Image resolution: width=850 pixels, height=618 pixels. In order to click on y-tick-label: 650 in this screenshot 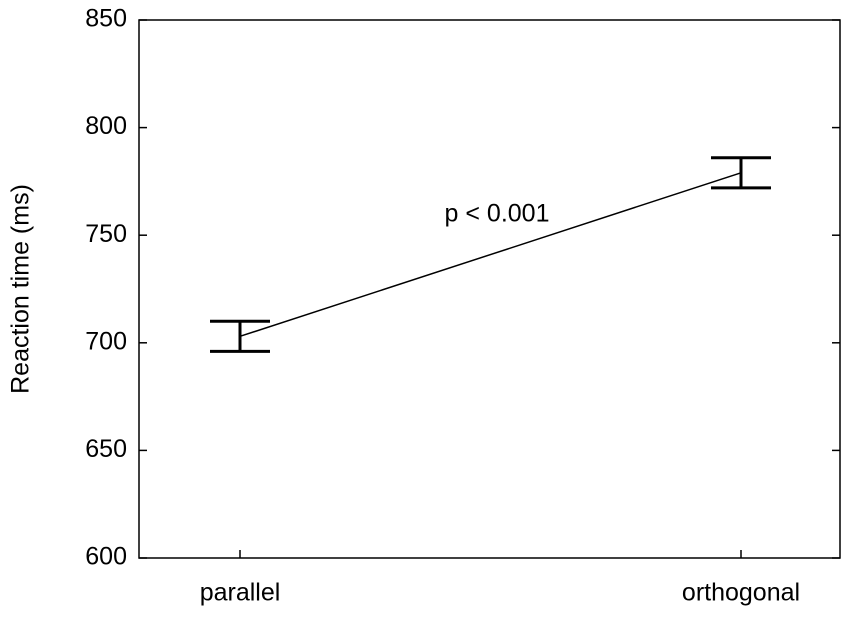, I will do `click(106, 449)`.